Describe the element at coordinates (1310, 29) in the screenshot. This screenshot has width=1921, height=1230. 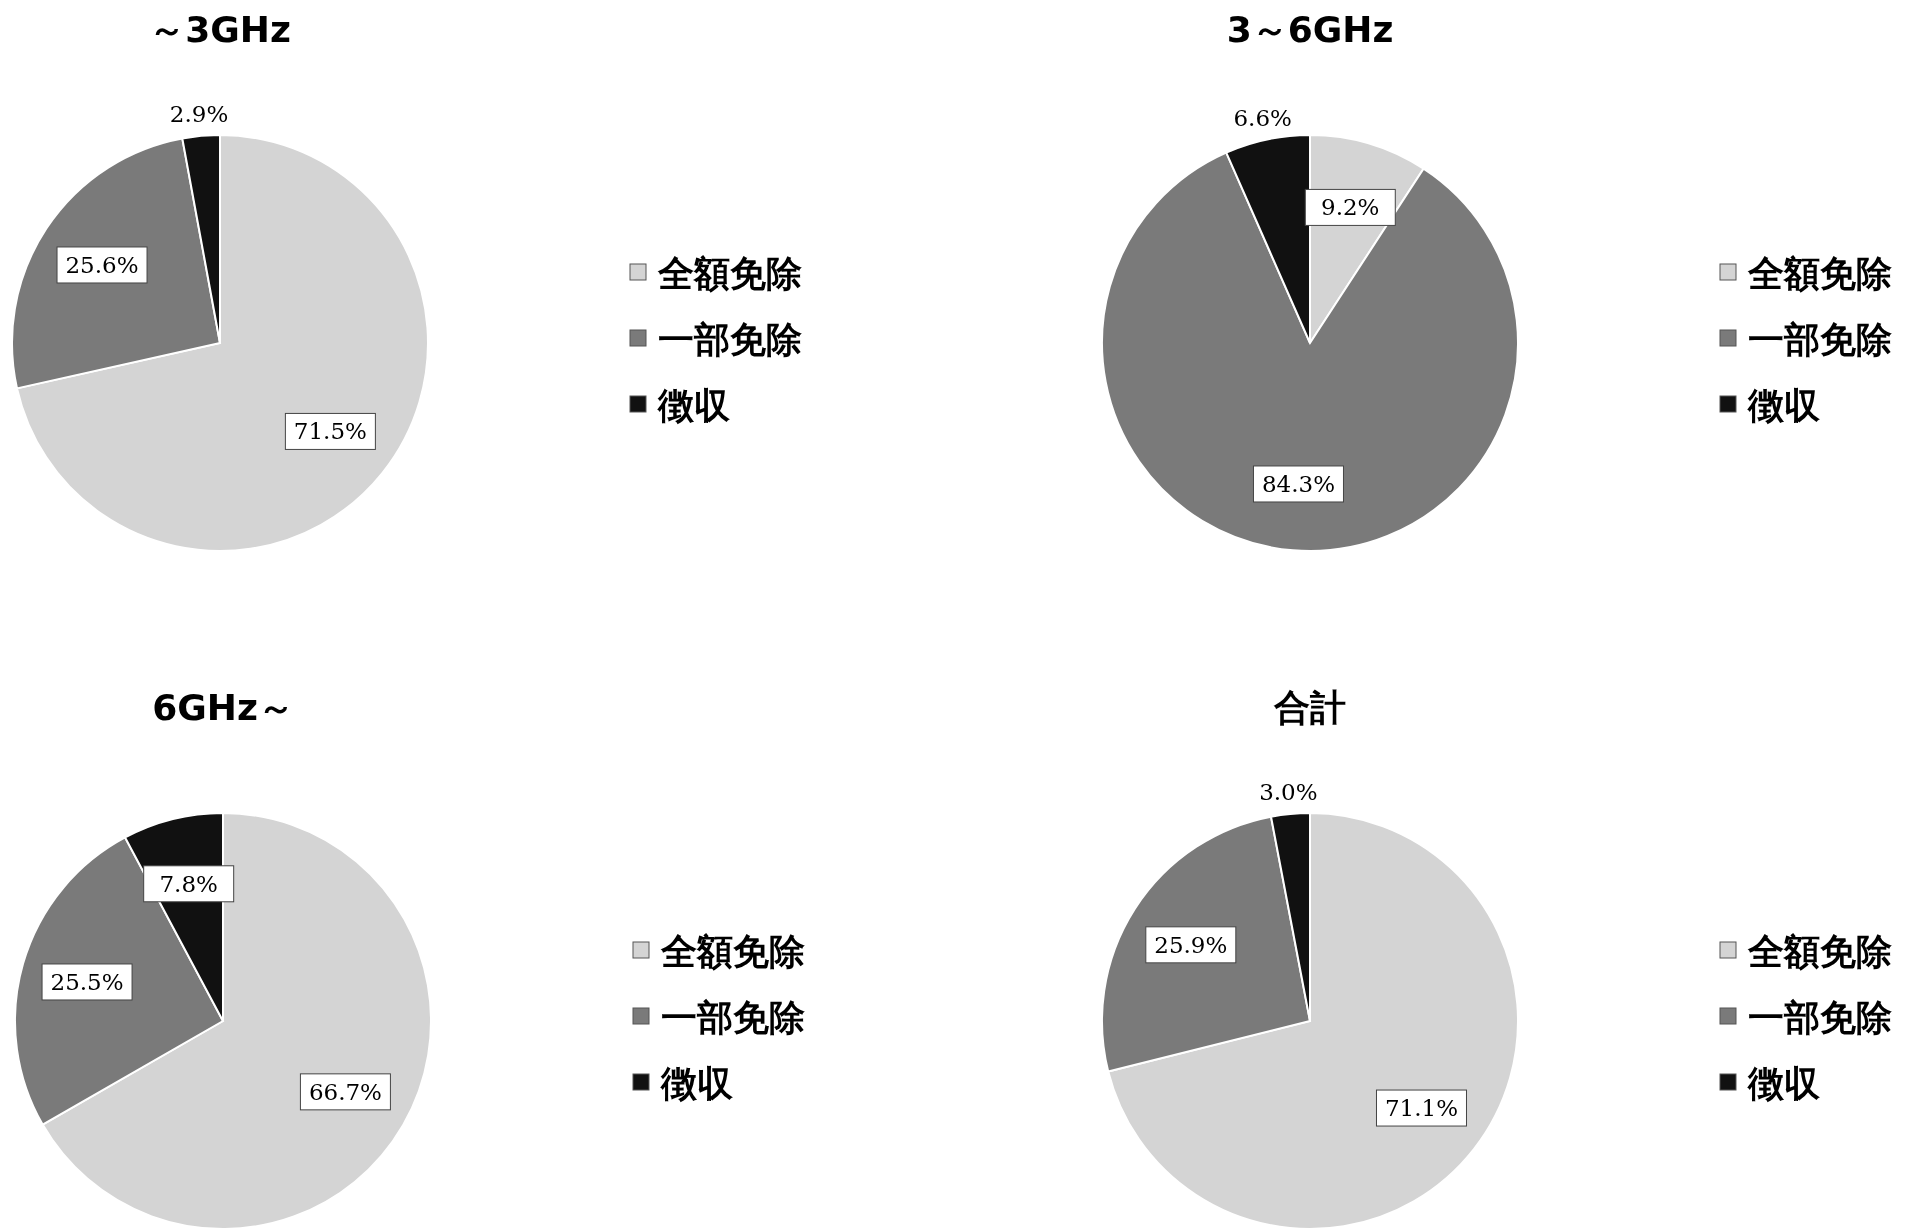
I see `chart-title: 3～6GHz` at that location.